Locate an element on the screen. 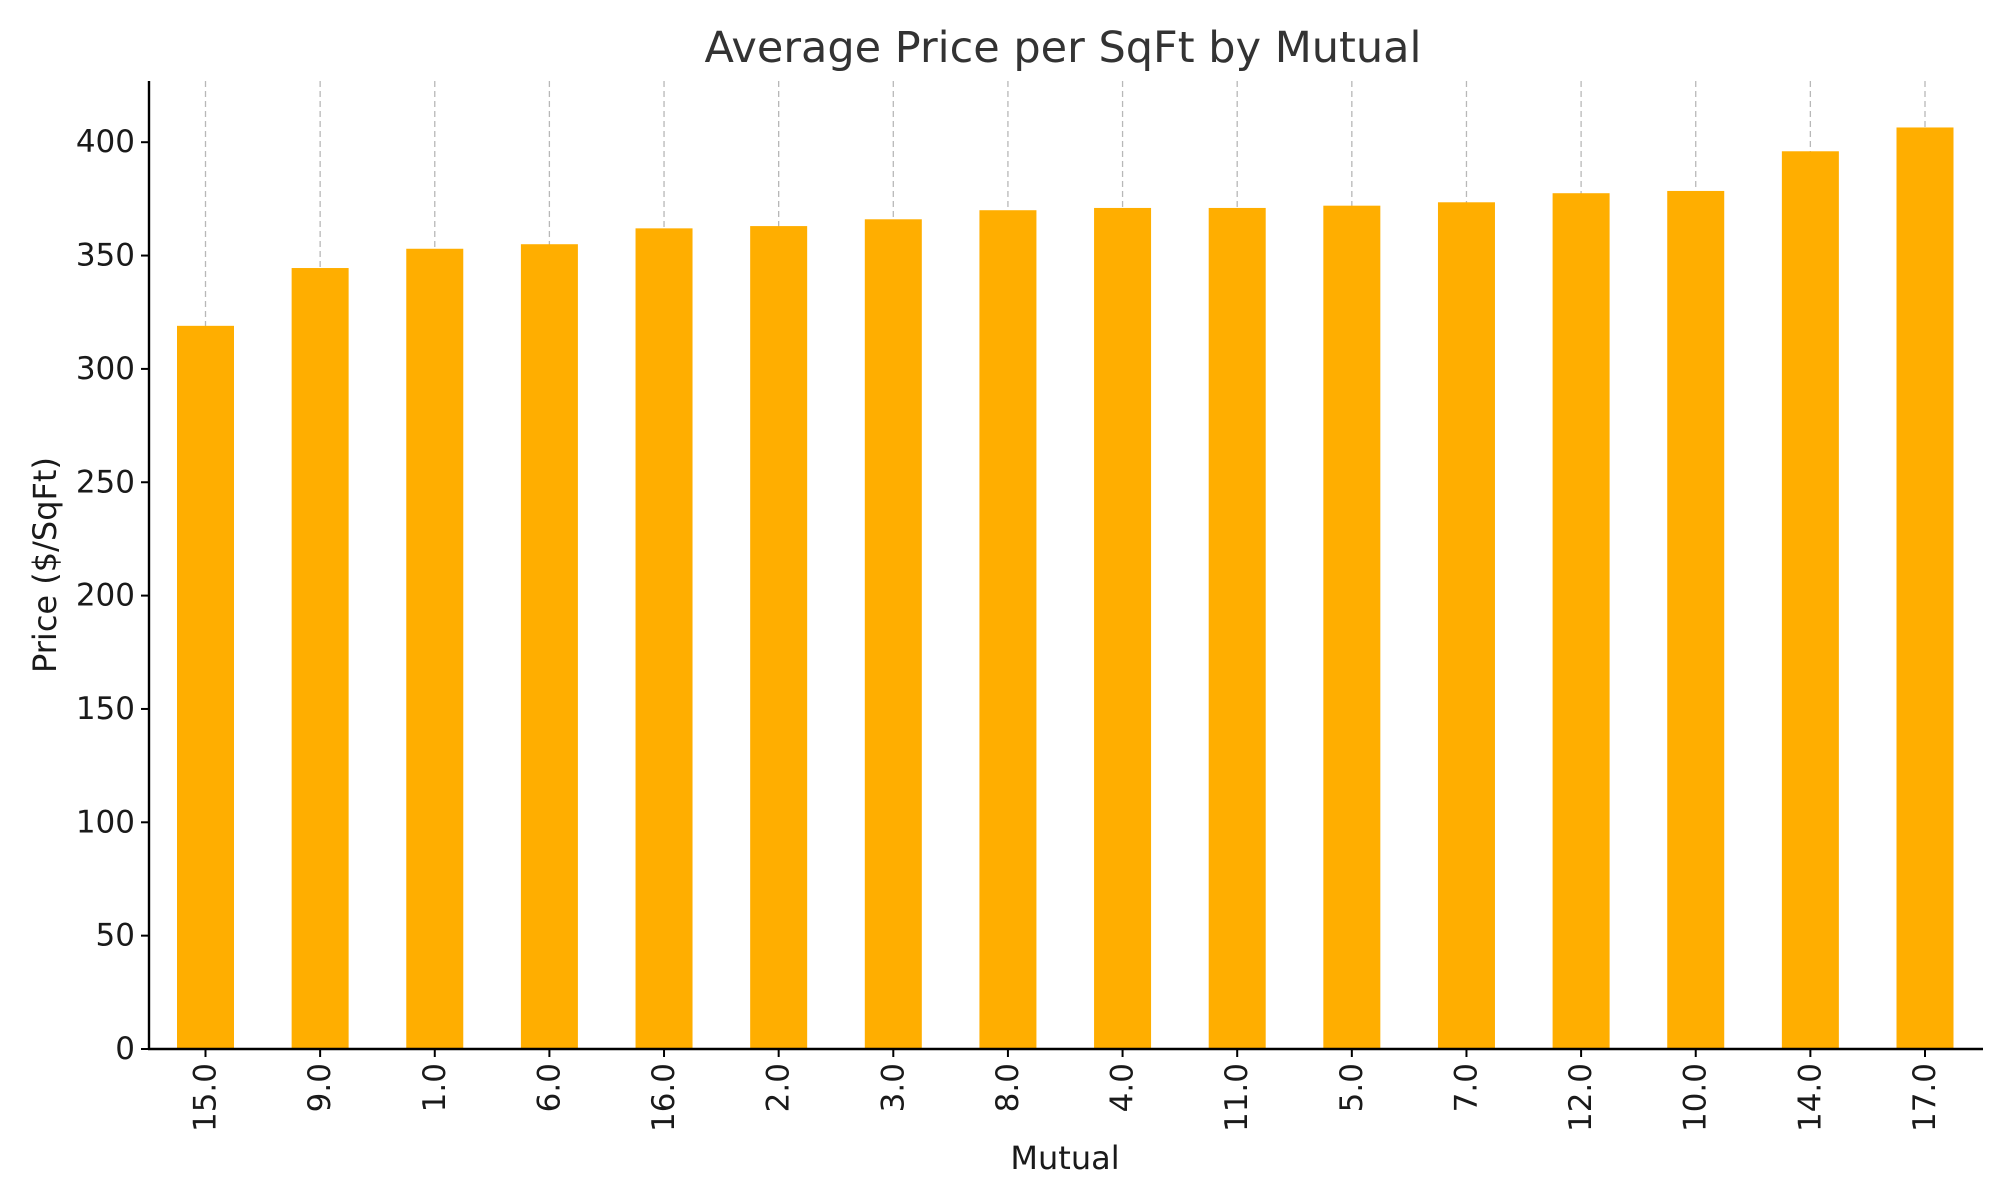  bar-10.0 is located at coordinates (1696, 619).